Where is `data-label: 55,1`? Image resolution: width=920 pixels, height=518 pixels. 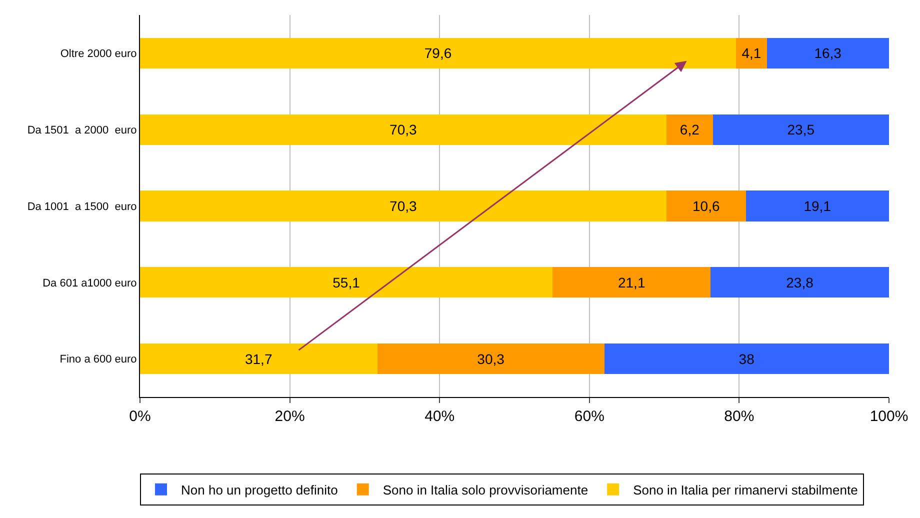
data-label: 55,1 is located at coordinates (346, 282).